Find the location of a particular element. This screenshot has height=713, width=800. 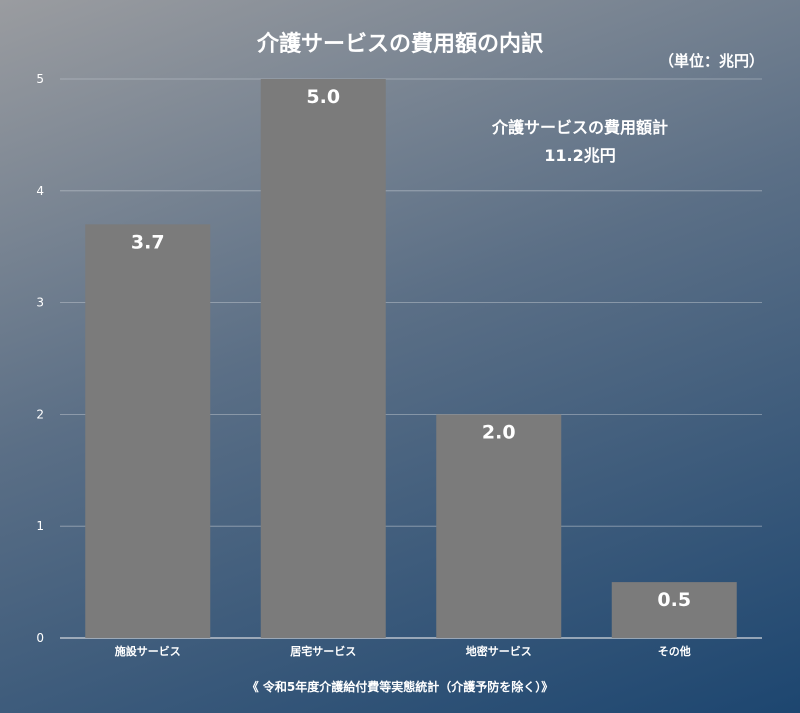

y-tick-label: 3 is located at coordinates (40, 303).